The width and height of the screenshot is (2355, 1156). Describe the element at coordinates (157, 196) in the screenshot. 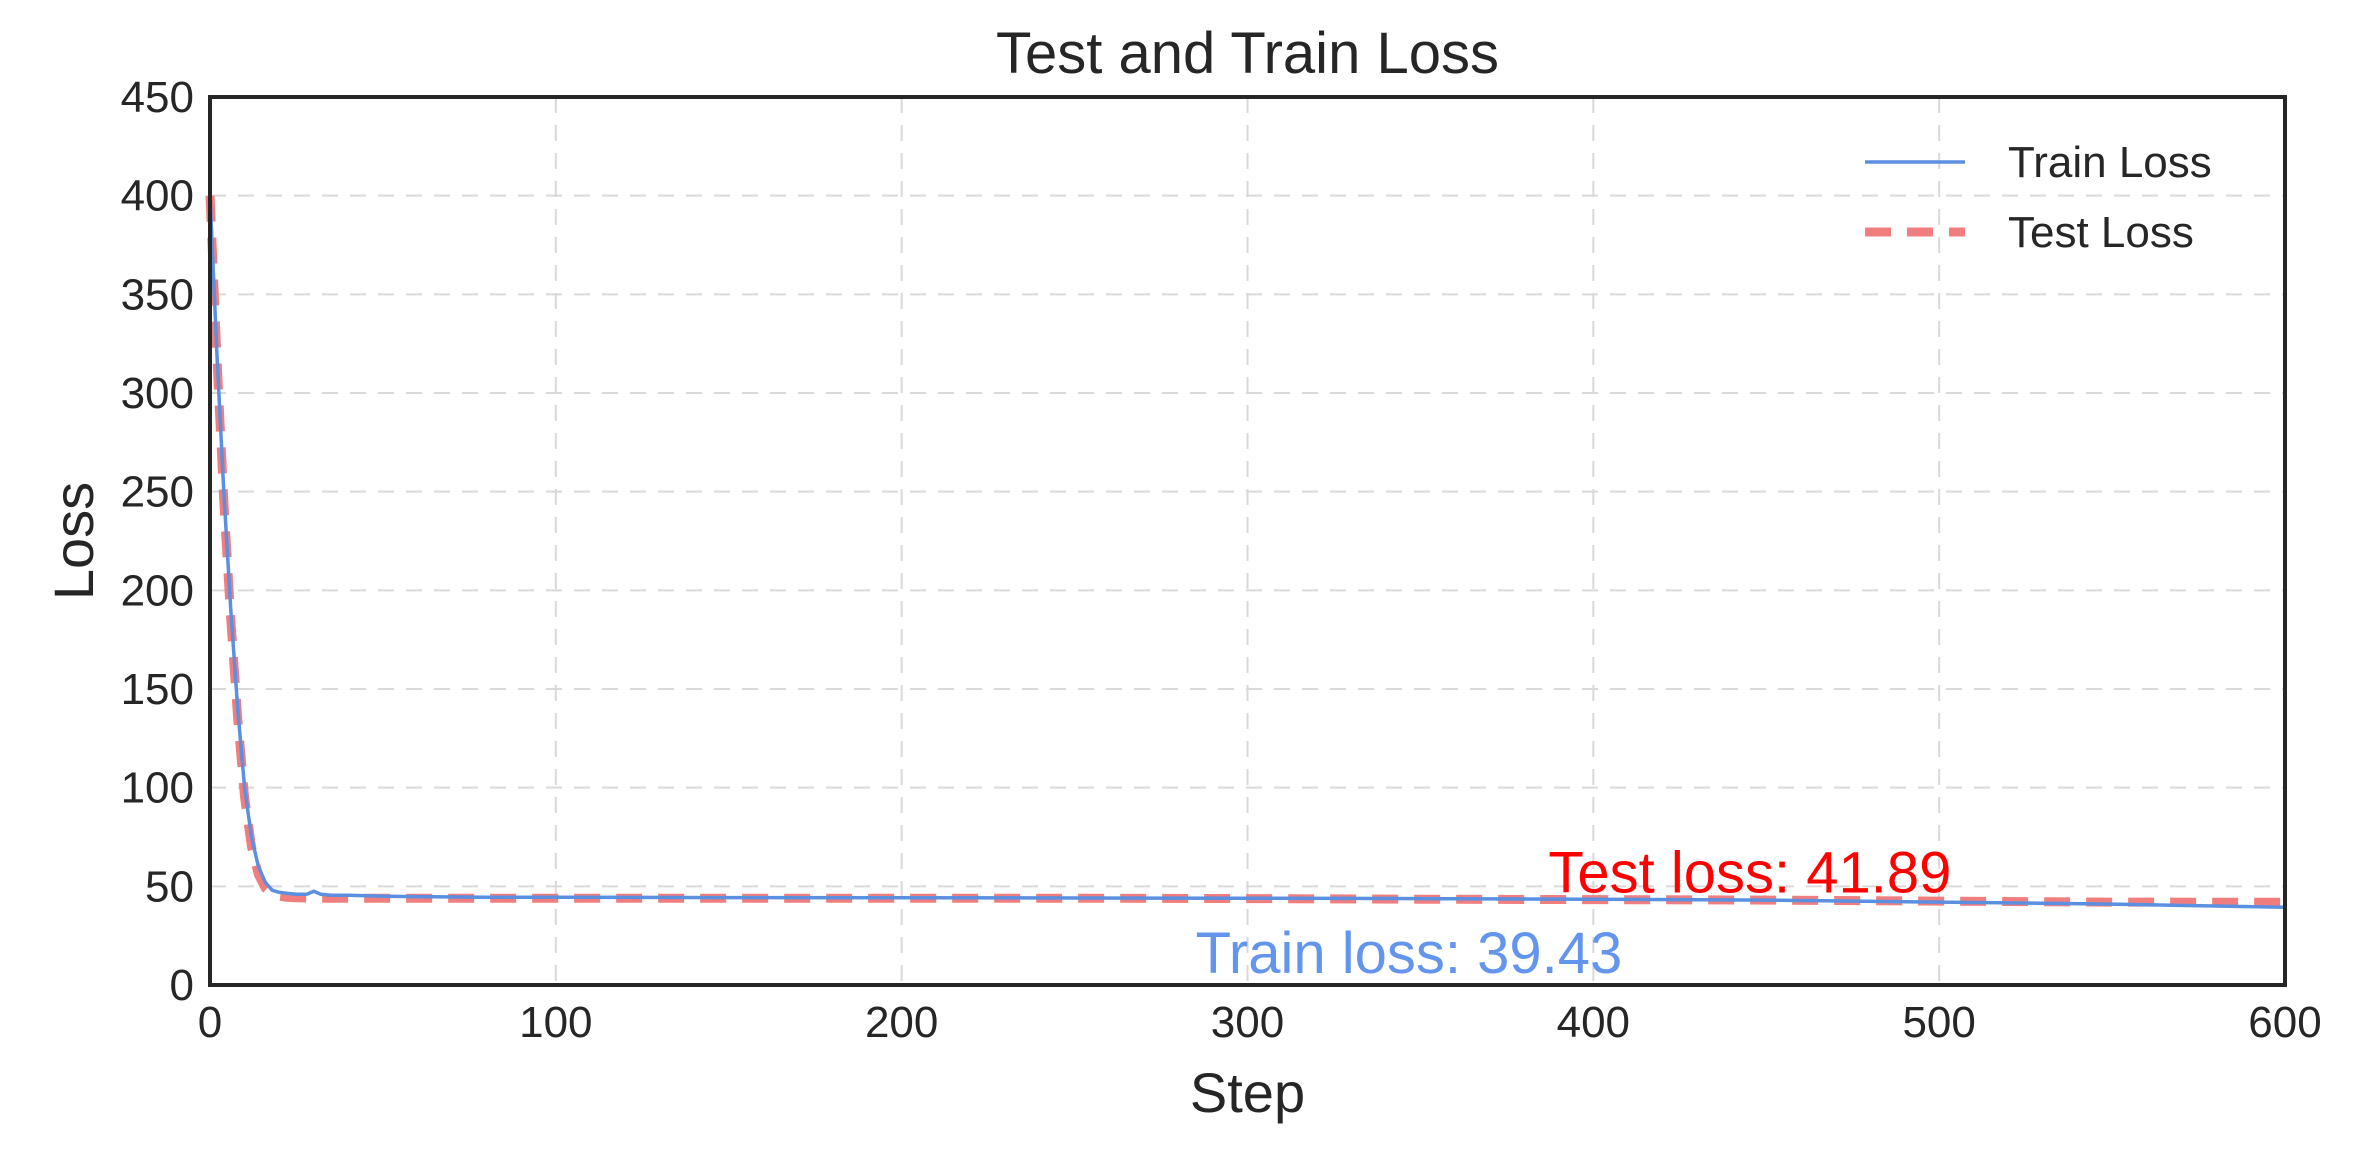

I see `y-tick-label: 400` at that location.